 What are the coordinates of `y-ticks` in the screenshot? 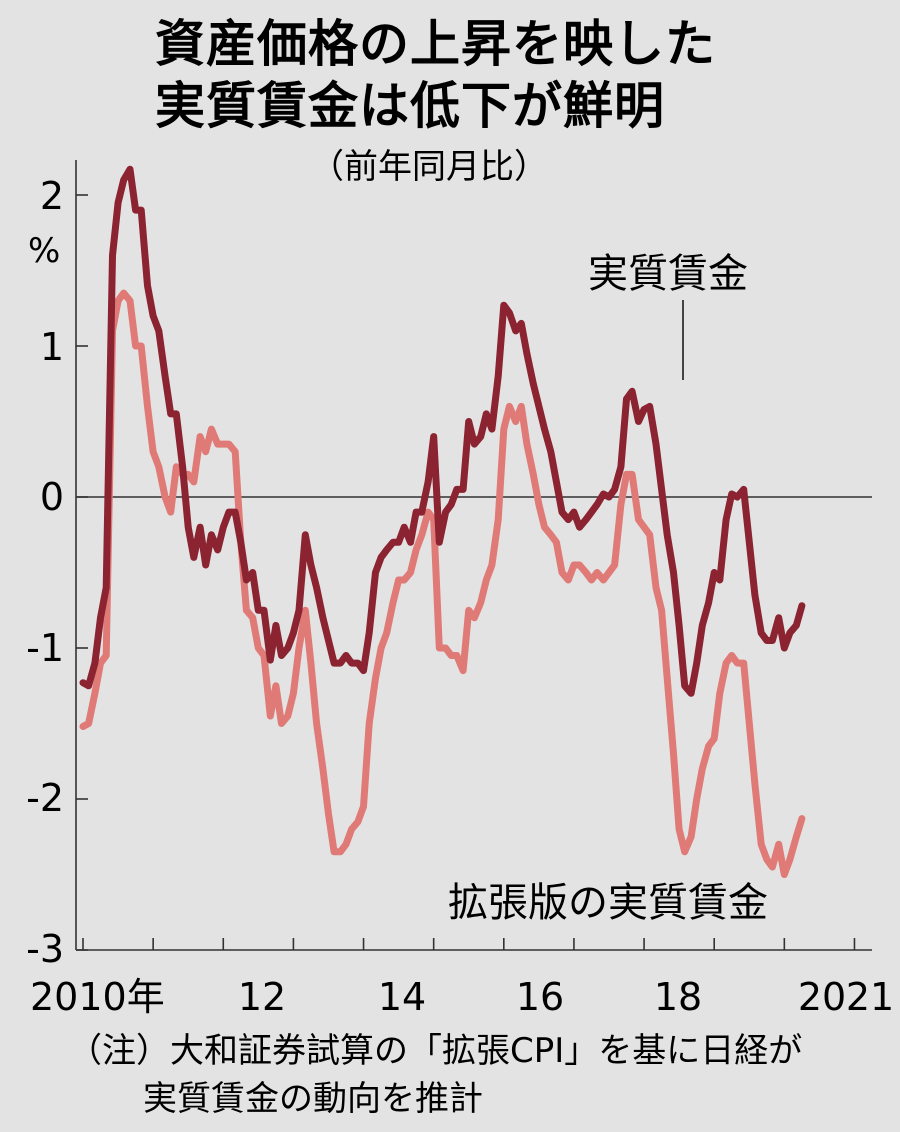 It's located at (82, 572).